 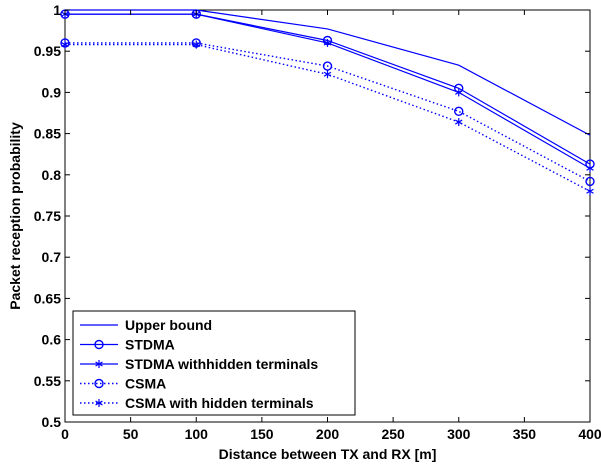 What do you see at coordinates (65, 434) in the screenshot?
I see `x-tick-label: 0` at bounding box center [65, 434].